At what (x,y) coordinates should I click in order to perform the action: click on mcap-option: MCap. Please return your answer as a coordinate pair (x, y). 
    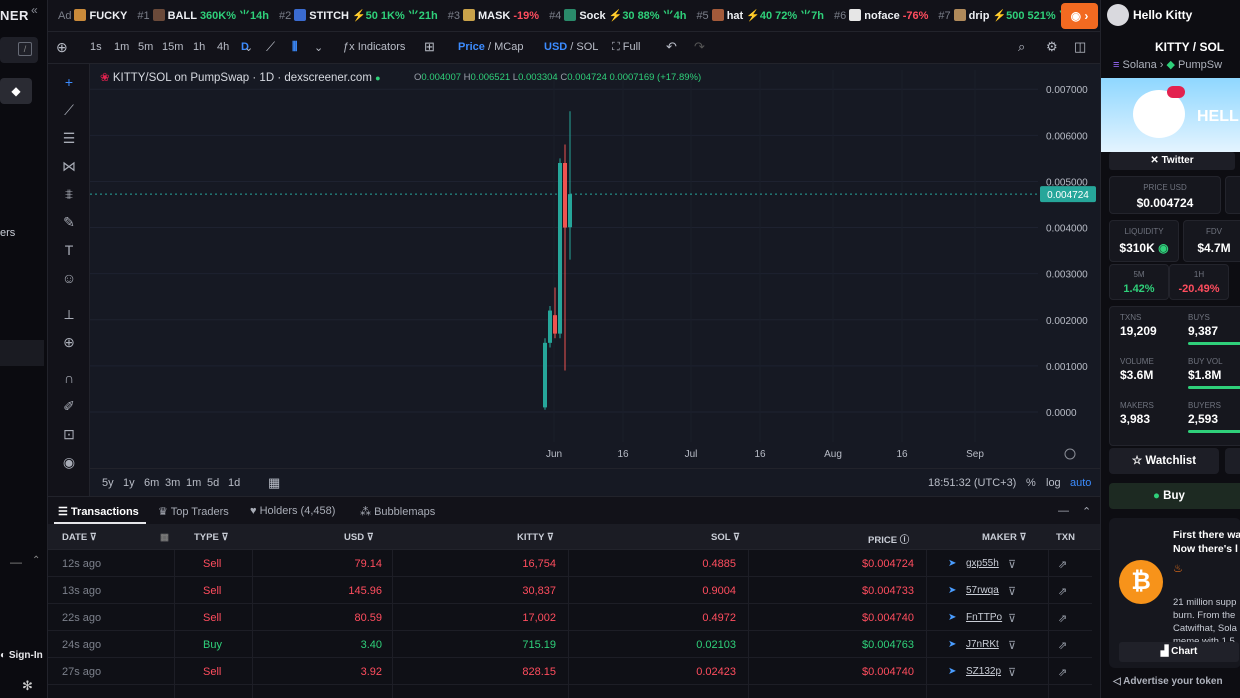
    Looking at the image, I should click on (509, 47).